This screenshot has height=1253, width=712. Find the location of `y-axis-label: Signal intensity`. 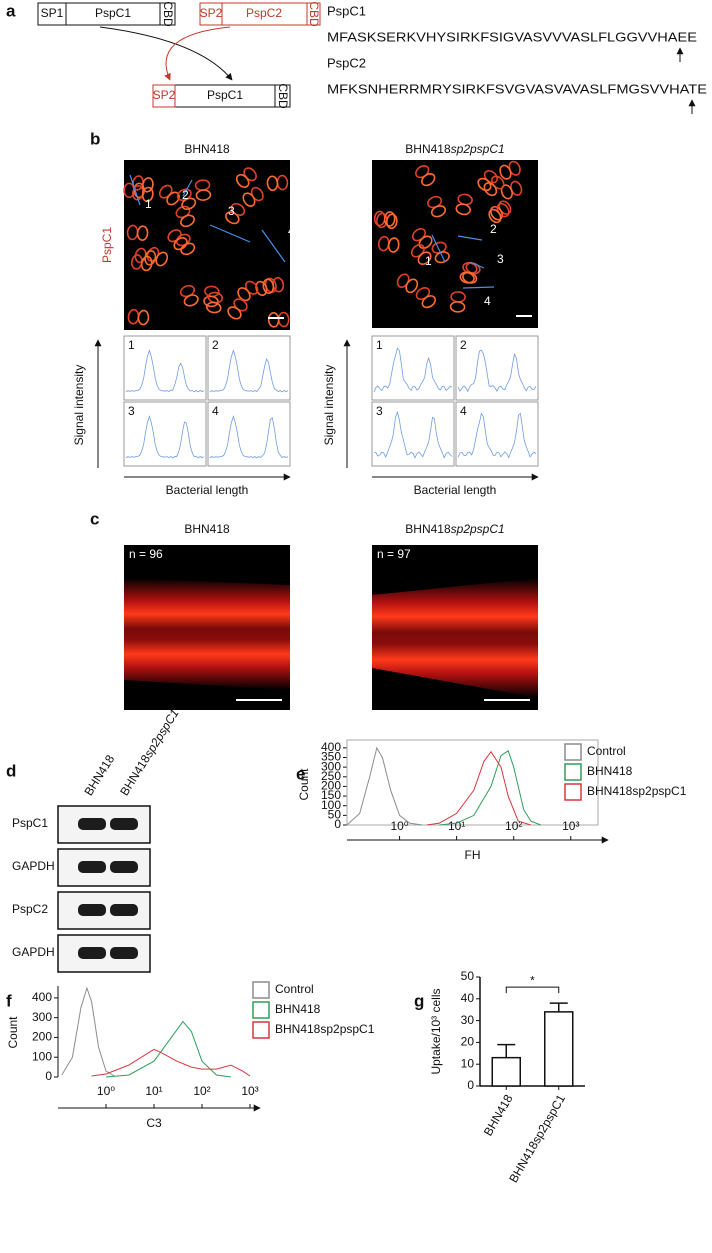

y-axis-label: Signal intensity is located at coordinates (79, 405).